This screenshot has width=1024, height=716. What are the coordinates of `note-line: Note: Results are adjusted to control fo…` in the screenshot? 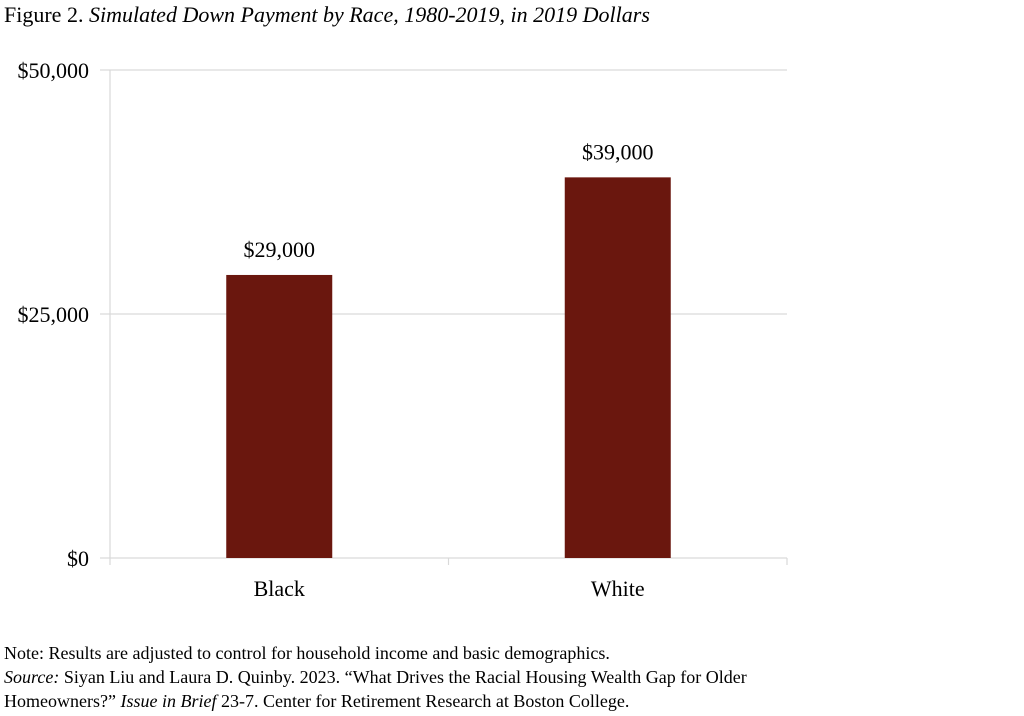 It's located at (307, 653).